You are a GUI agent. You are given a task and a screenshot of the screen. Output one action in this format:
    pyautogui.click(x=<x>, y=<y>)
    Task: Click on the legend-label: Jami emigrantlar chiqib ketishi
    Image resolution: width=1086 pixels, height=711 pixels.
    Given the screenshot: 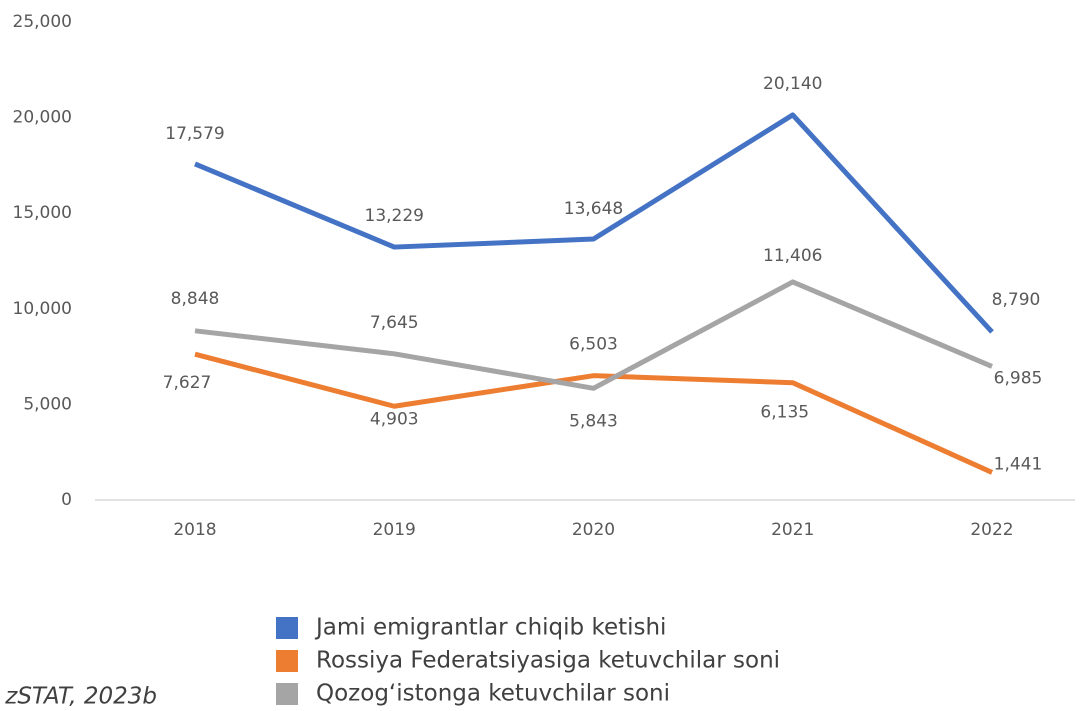 What is the action you would take?
    pyautogui.click(x=490, y=628)
    